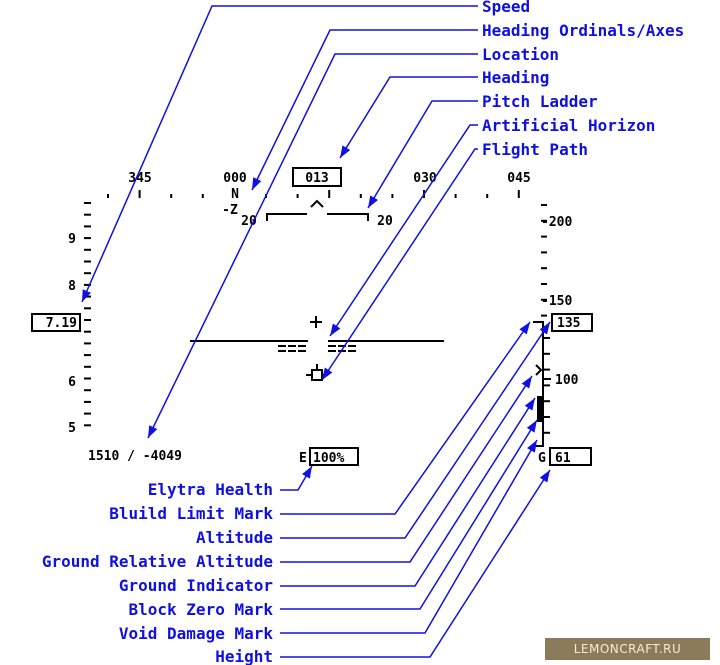 This screenshot has height=665, width=720. Describe the element at coordinates (556, 301) in the screenshot. I see `altitude-label: -150` at that location.